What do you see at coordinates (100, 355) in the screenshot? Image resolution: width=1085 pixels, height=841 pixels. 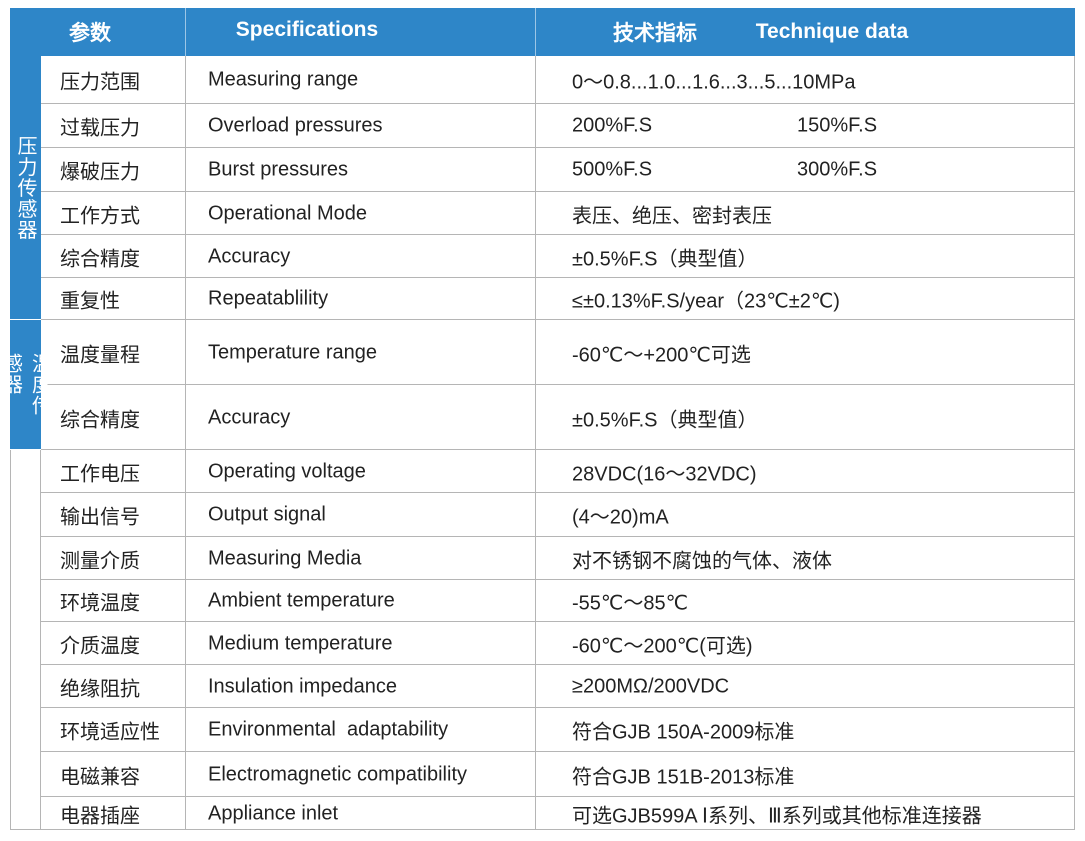 I see `param-cn: 温度量程` at bounding box center [100, 355].